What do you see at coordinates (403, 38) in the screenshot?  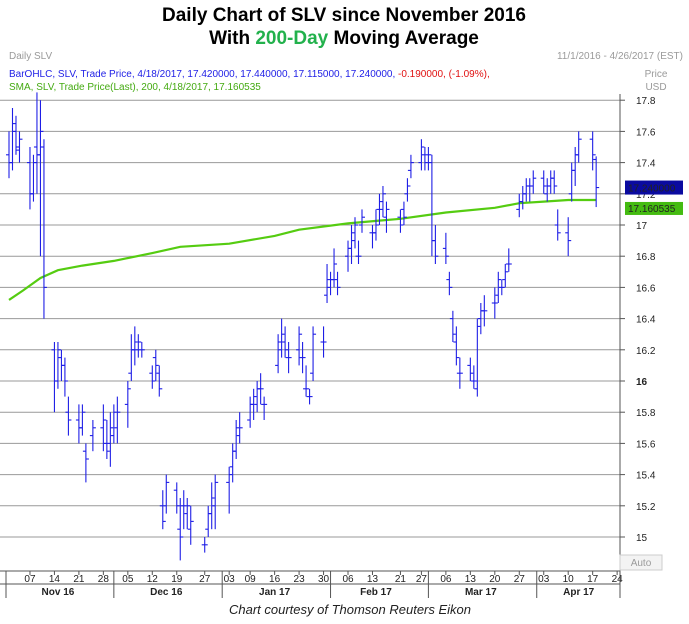 I see `title-suffix: Moving Average` at bounding box center [403, 38].